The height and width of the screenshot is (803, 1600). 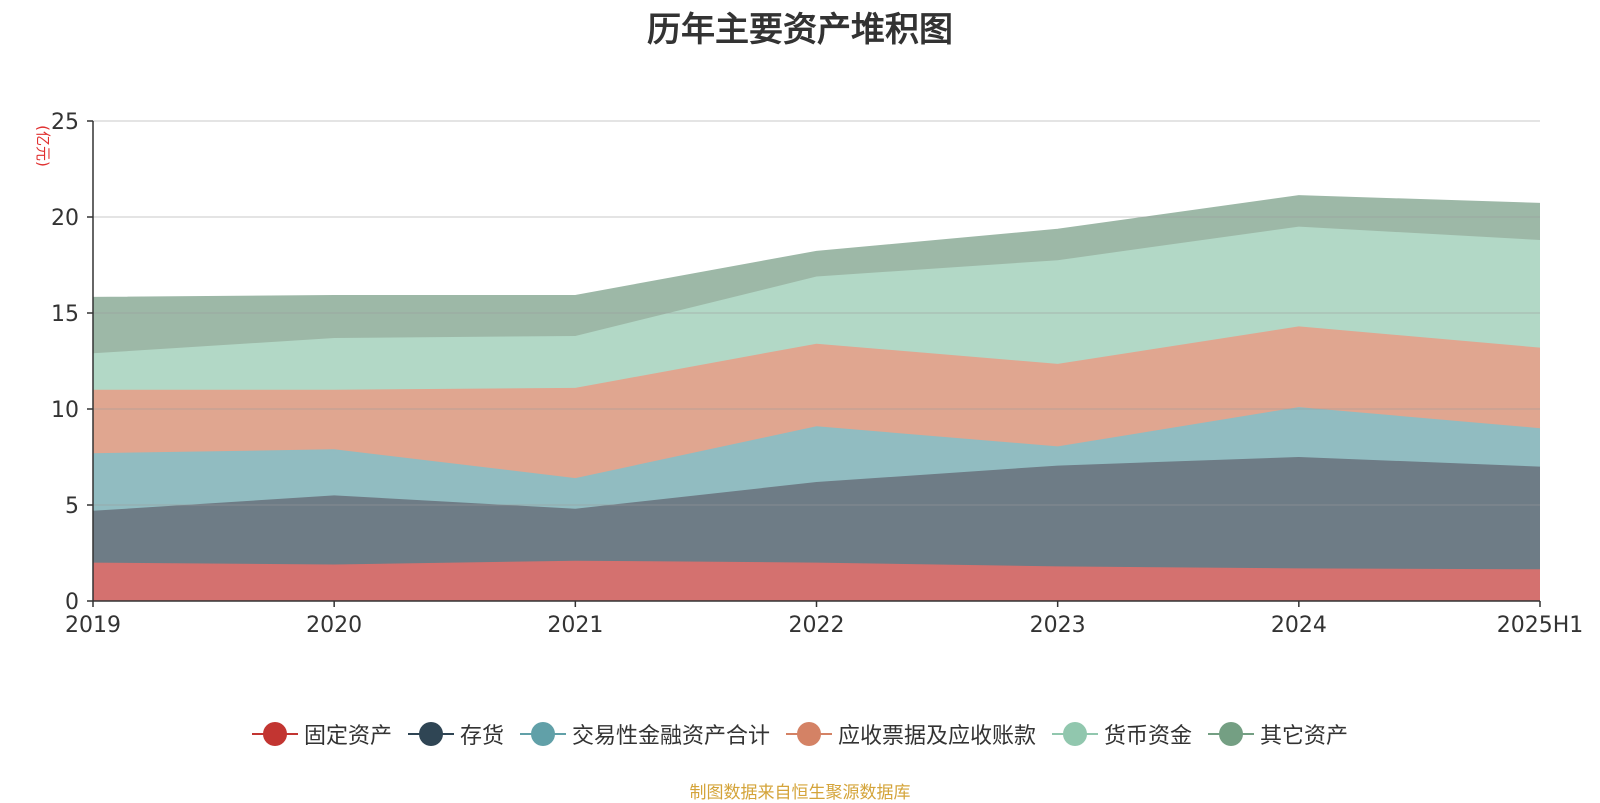 I want to click on source-note: 制图数据来自恒生聚源数据库, so click(x=800, y=793).